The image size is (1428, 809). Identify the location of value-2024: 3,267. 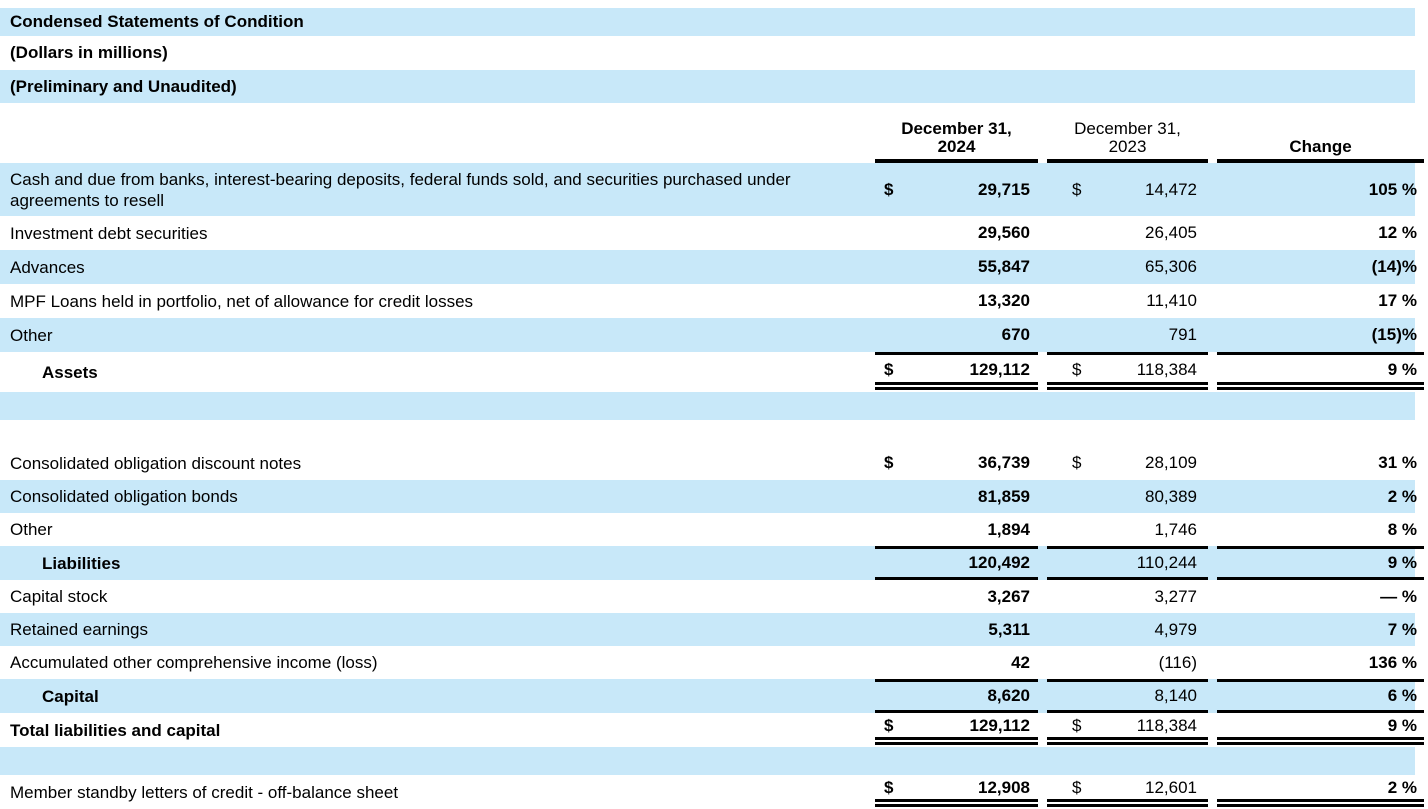
(1008, 596).